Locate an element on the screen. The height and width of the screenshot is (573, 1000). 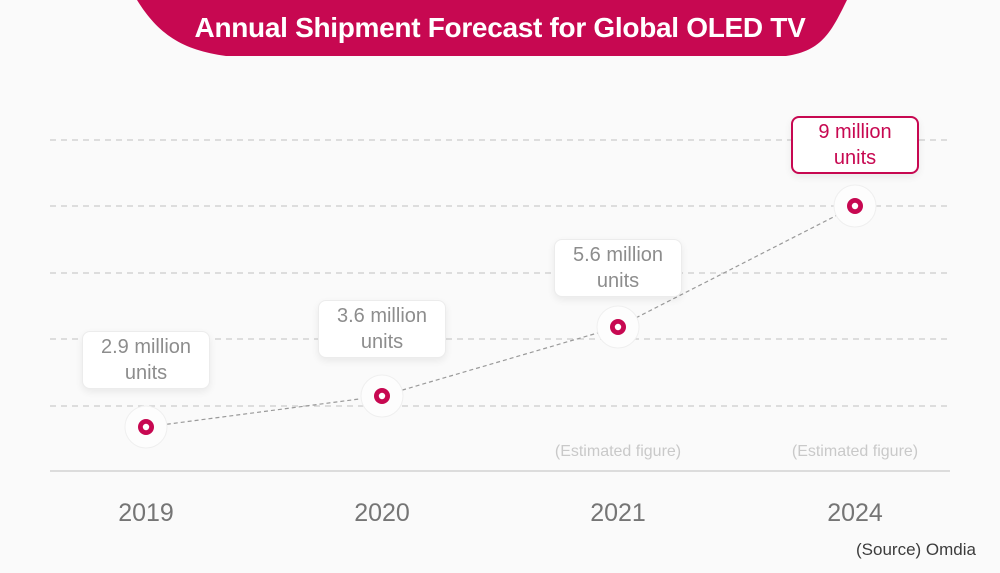
year-label-2019: 2019 is located at coordinates (146, 513).